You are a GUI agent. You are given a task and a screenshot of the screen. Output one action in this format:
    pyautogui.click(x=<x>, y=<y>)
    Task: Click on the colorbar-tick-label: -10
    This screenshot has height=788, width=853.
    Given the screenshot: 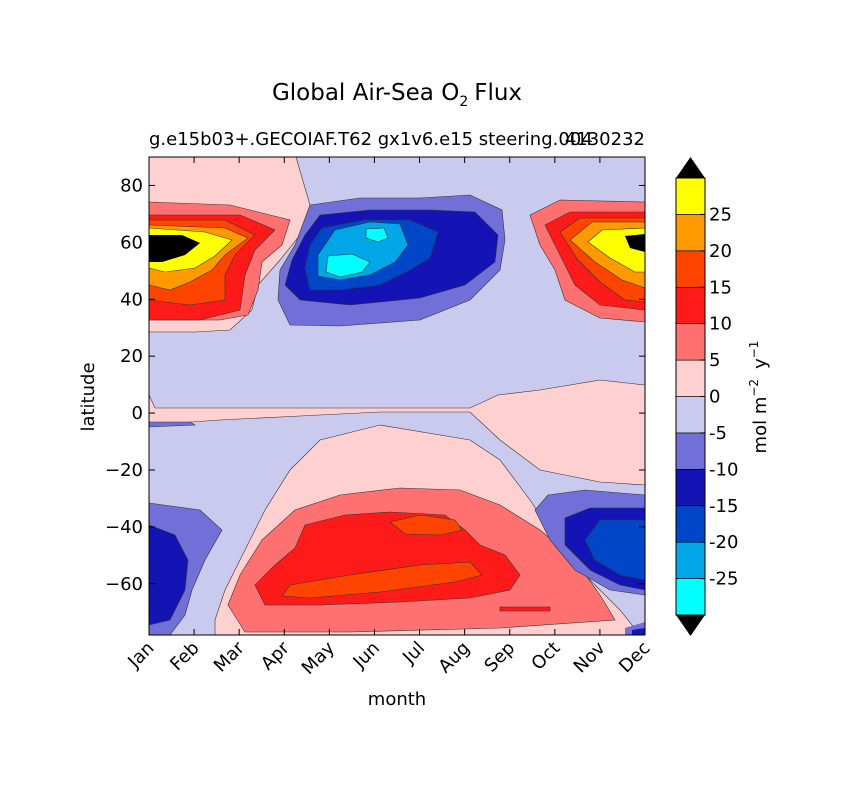 What is the action you would take?
    pyautogui.click(x=723, y=469)
    